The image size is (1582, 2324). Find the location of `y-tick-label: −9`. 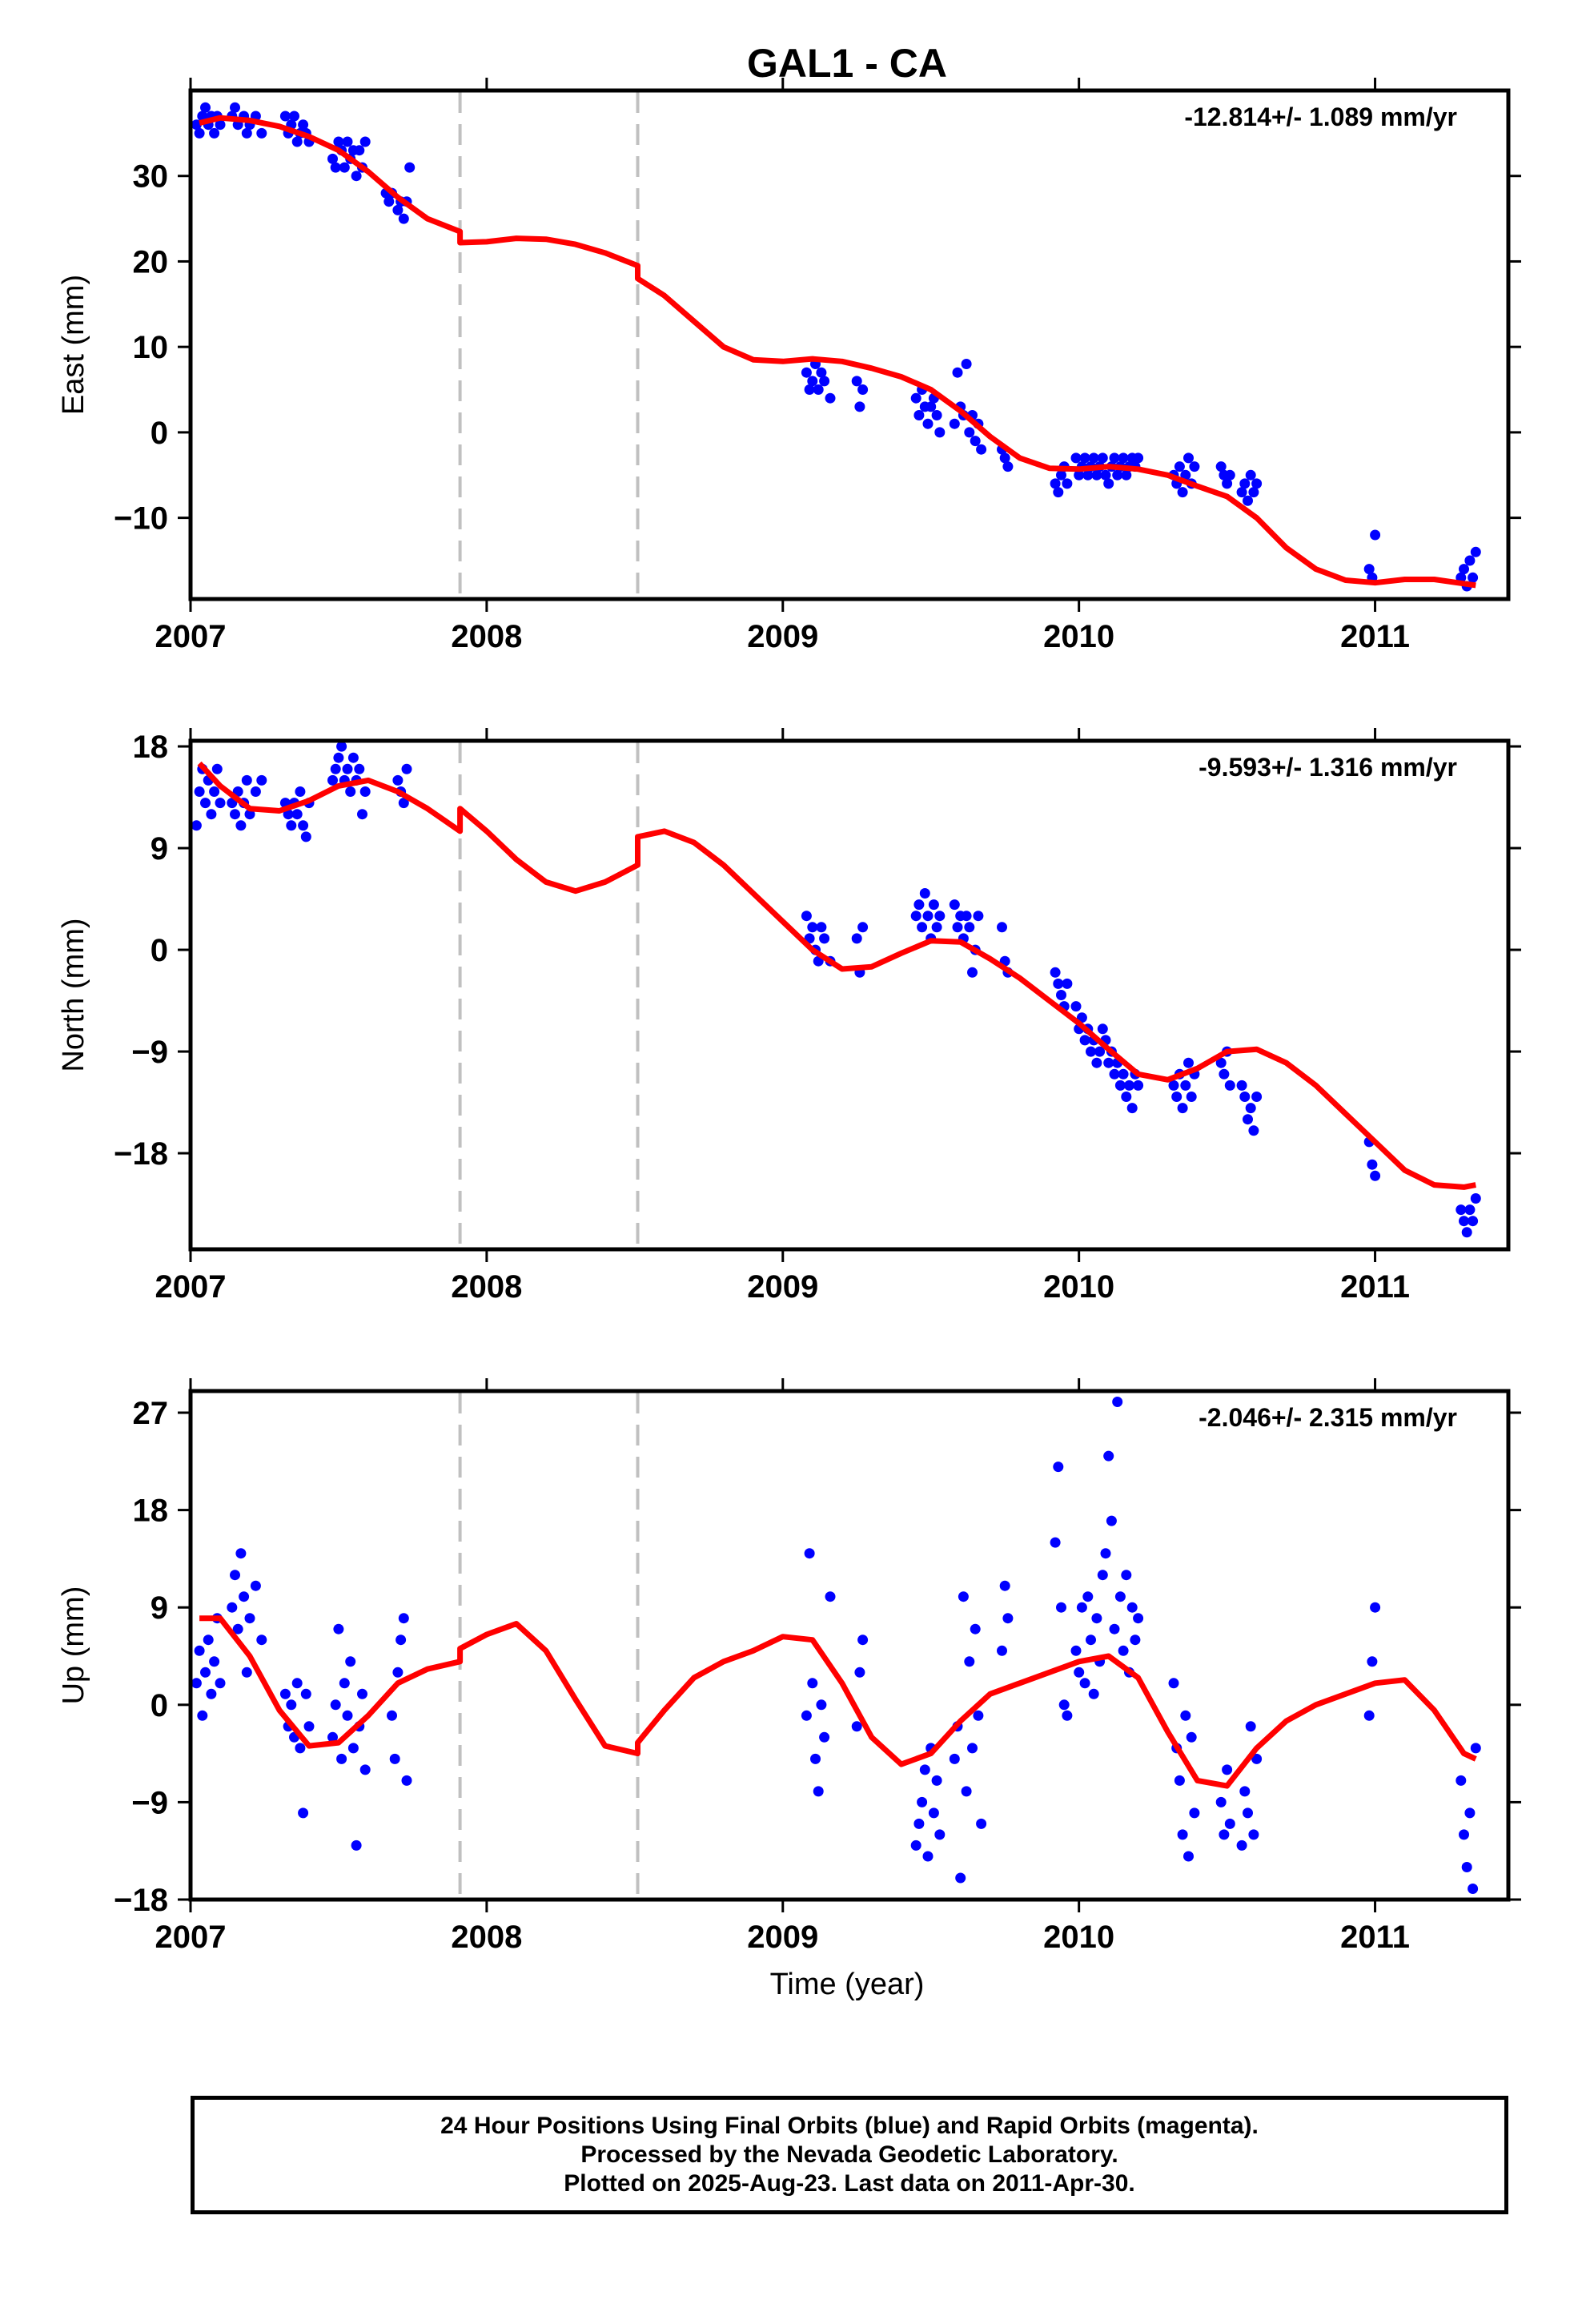

y-tick-label: −9 is located at coordinates (149, 1052).